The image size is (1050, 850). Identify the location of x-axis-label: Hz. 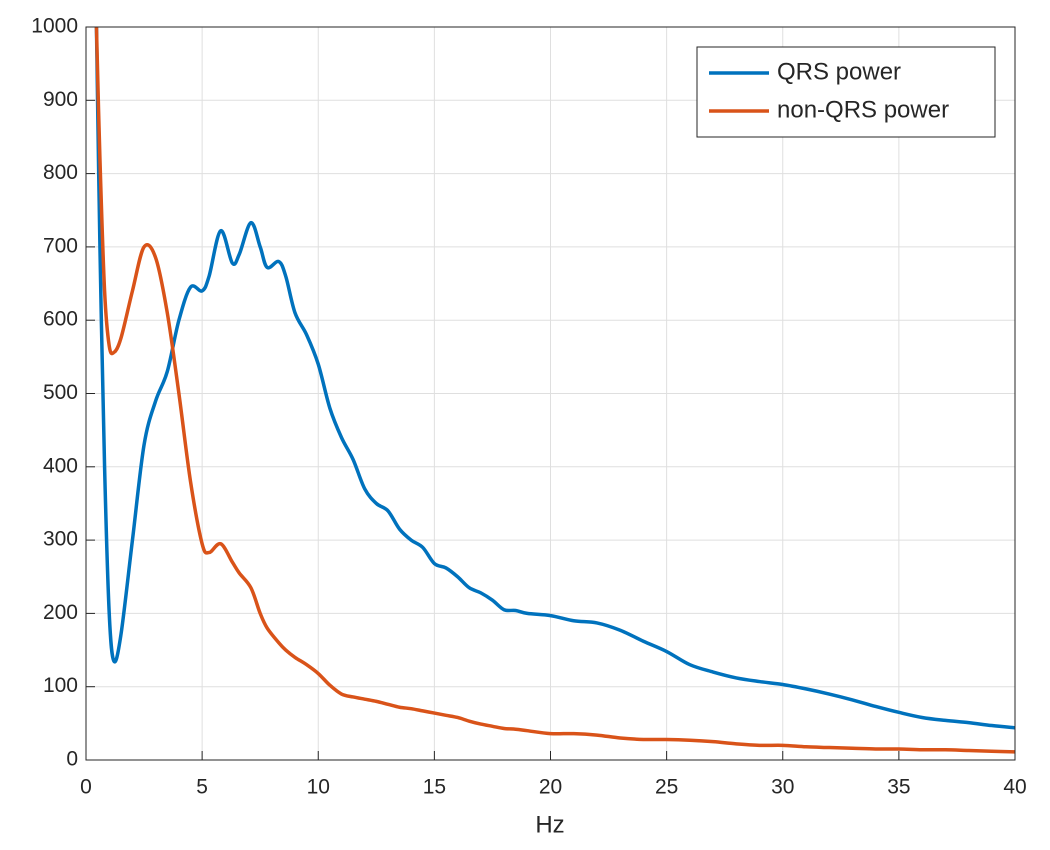
(549, 824).